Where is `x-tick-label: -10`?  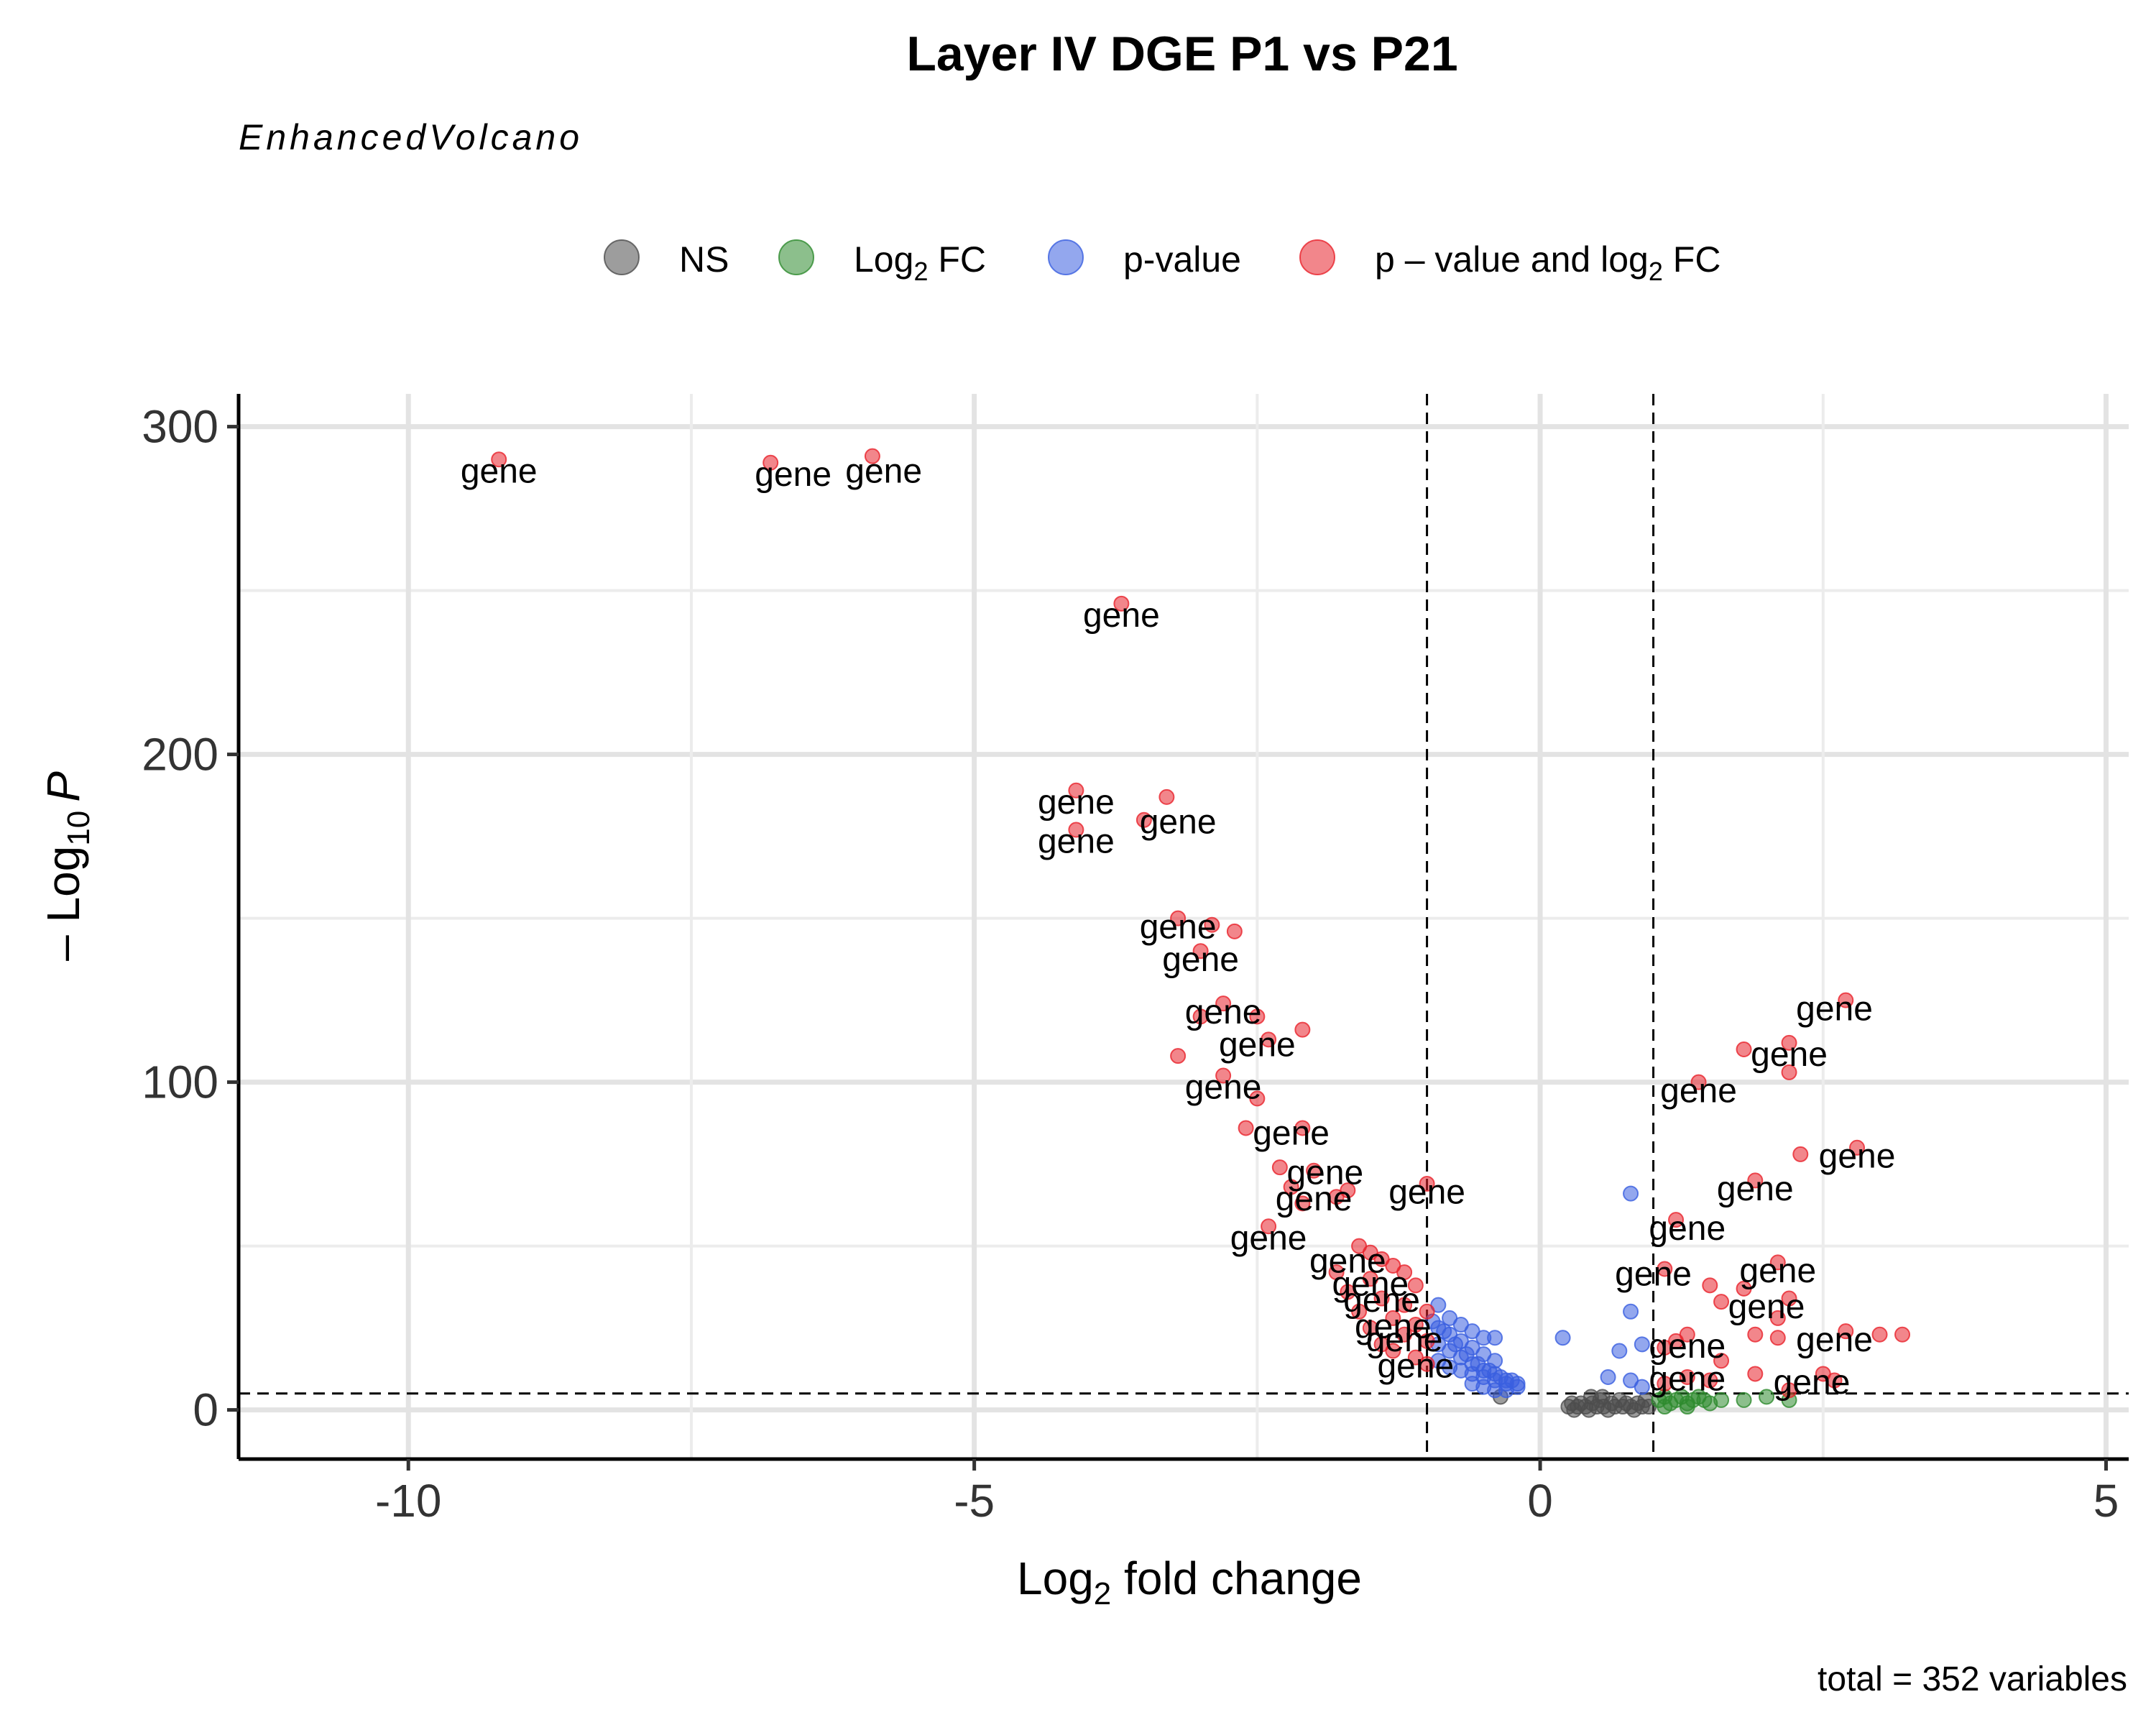
x-tick-label: -10 is located at coordinates (409, 1501).